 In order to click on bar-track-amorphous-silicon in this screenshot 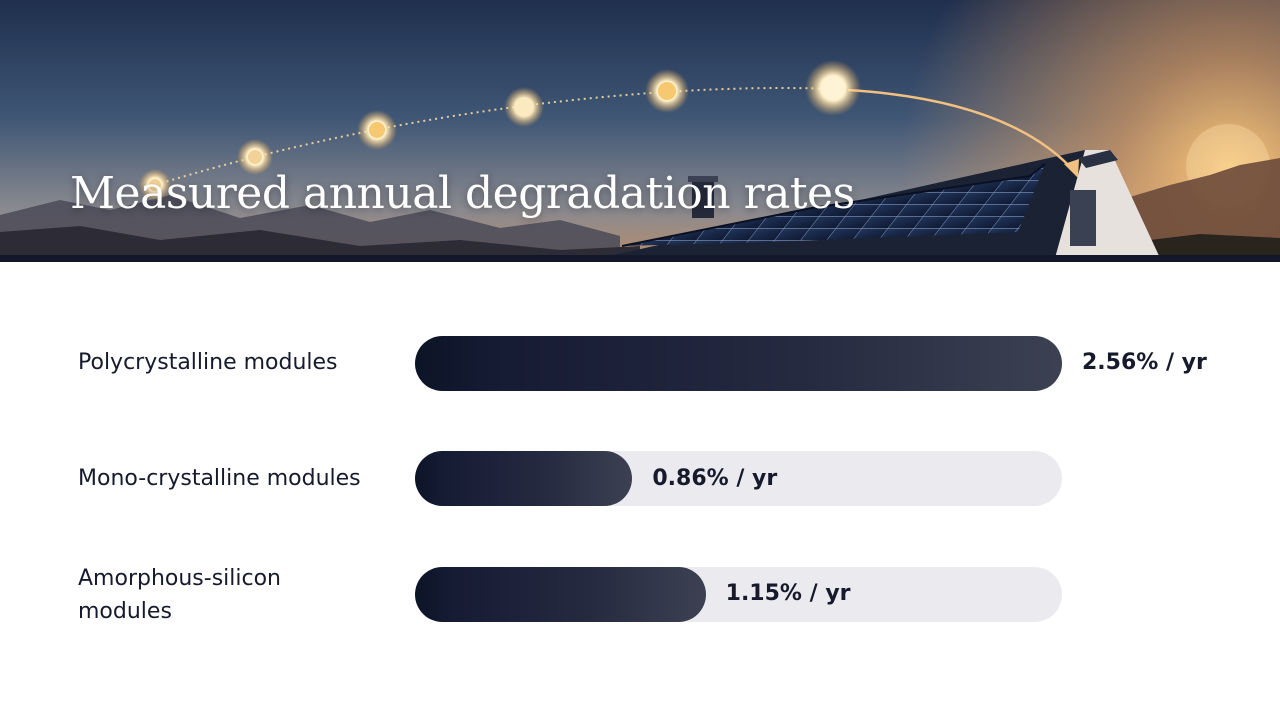, I will do `click(738, 594)`.